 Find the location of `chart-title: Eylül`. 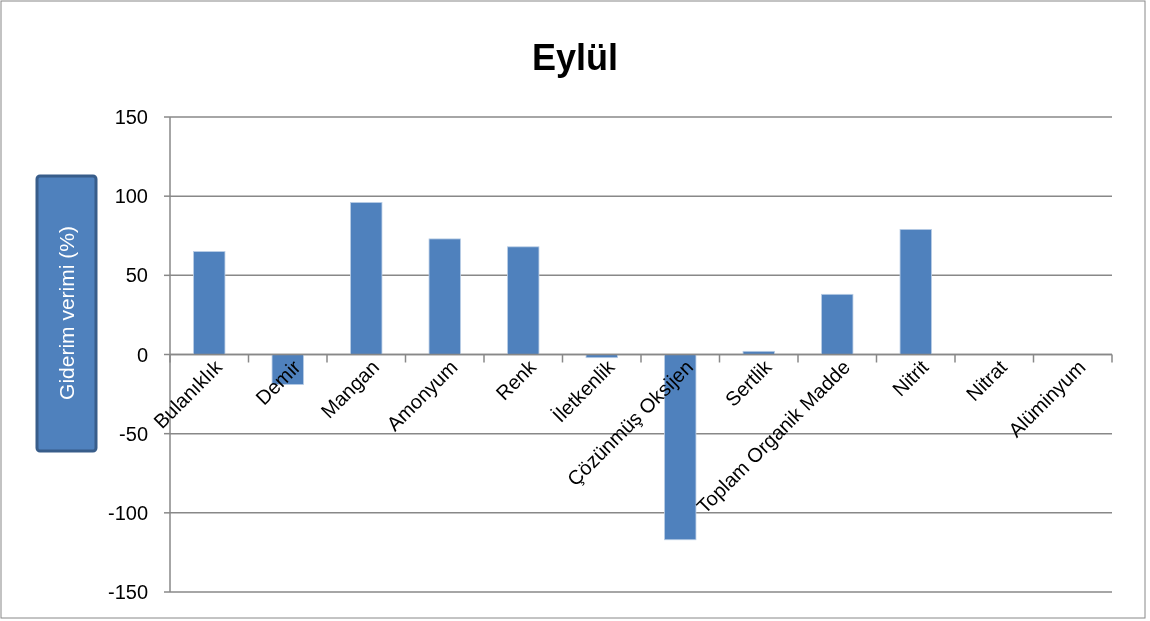

chart-title: Eylül is located at coordinates (575, 57).